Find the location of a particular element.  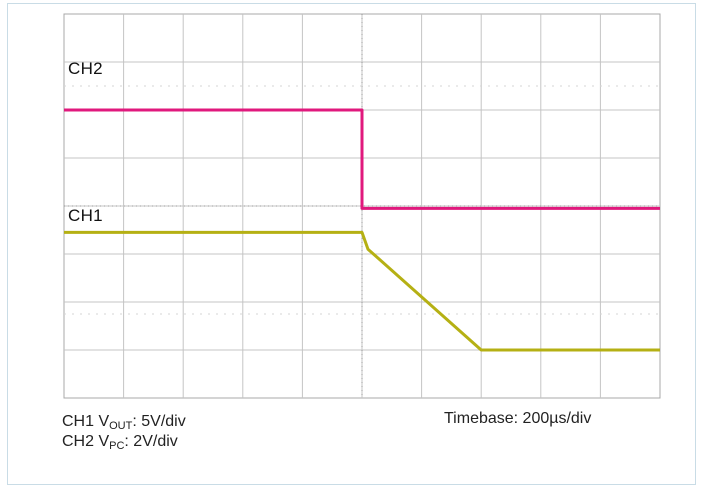

timebase-caption: Timebase: 200µs/div is located at coordinates (518, 418).